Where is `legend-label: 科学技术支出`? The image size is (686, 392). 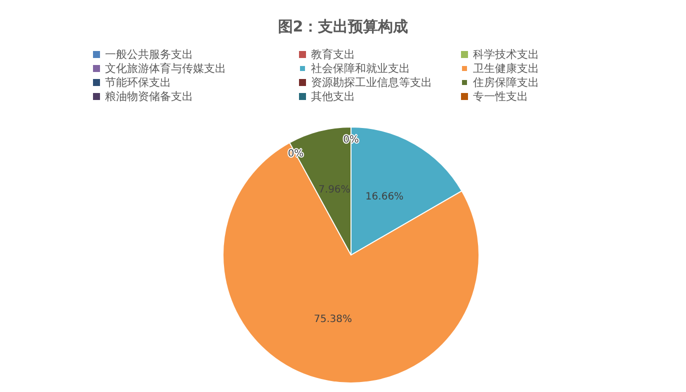
legend-label: 科学技术支出 is located at coordinates (506, 54).